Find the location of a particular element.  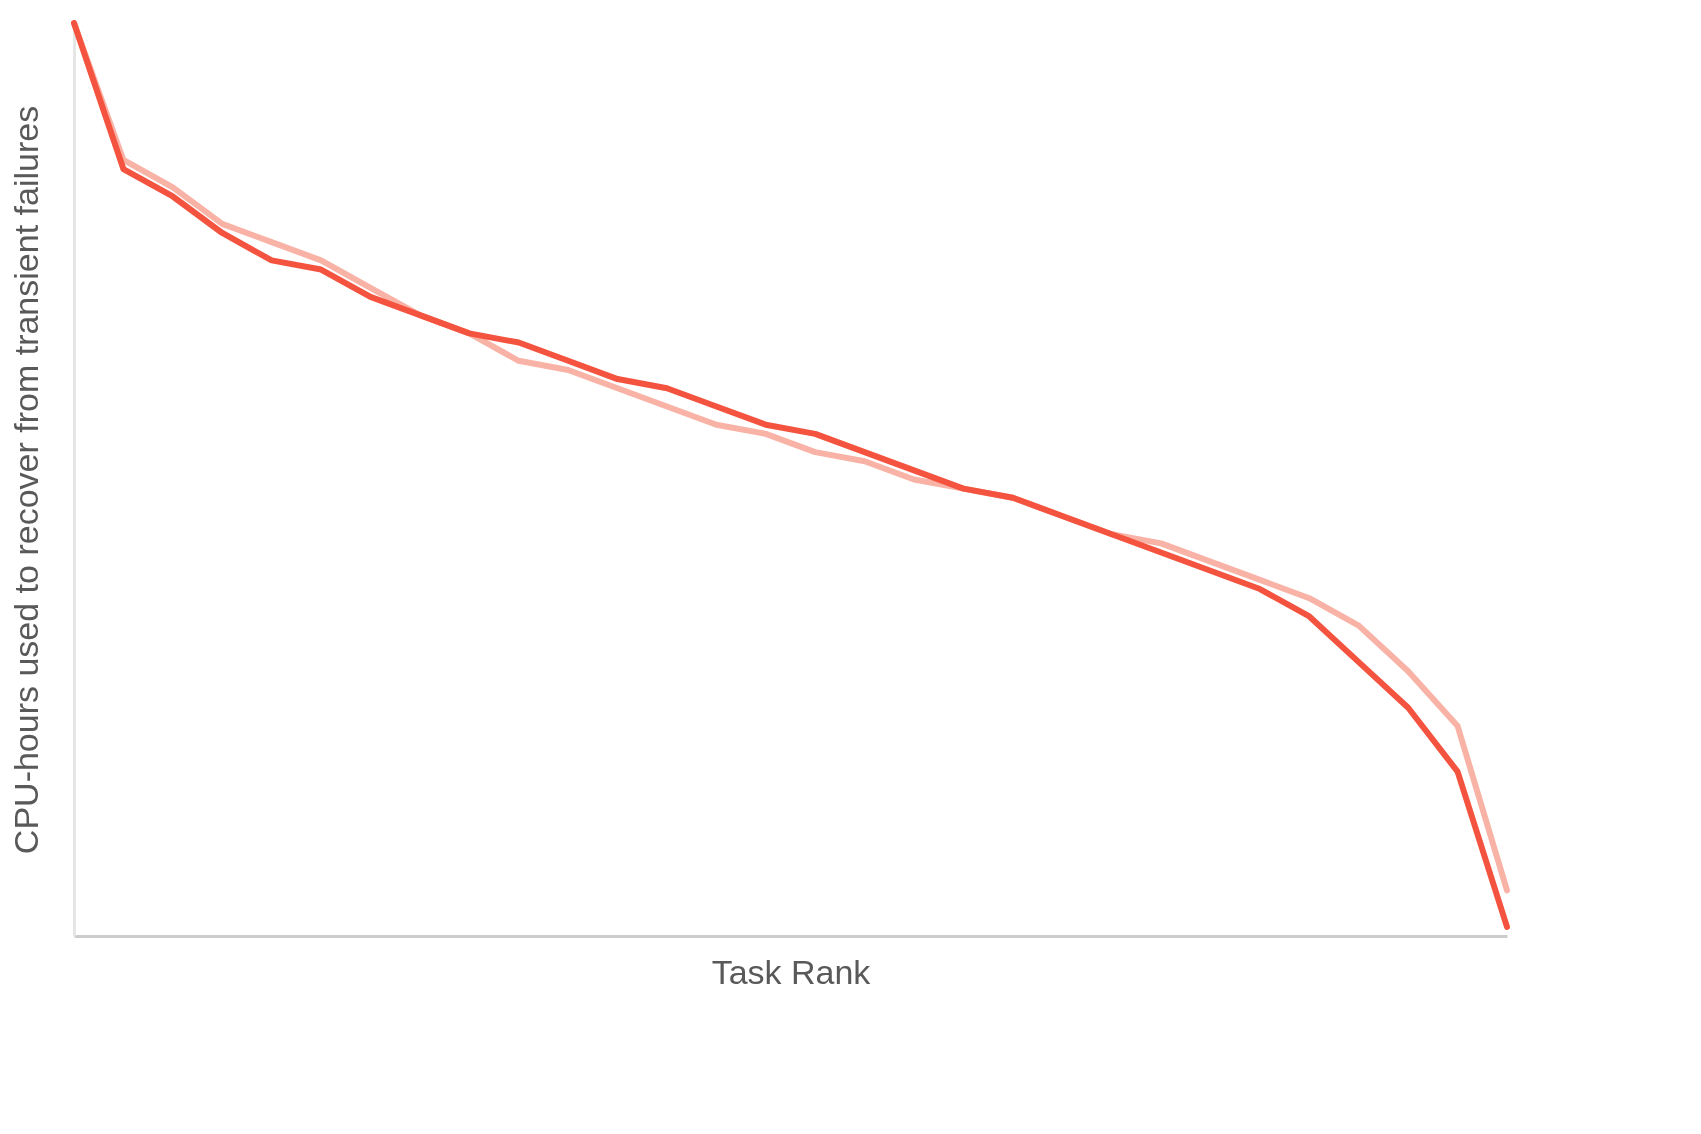

x-axis-title: Task Rank is located at coordinates (791, 971).